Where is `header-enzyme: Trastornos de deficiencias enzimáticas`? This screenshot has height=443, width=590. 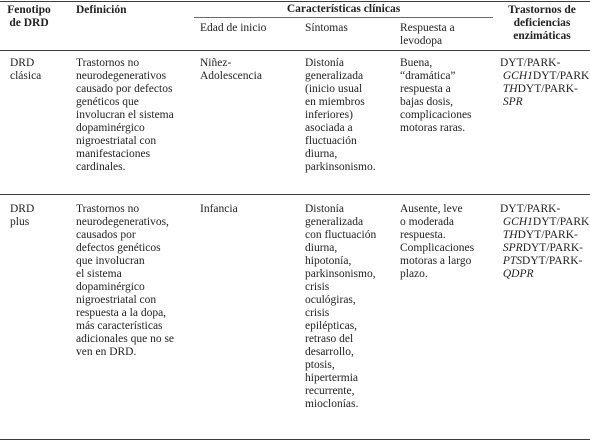
header-enzyme: Trastornos de deficiencias enzimáticas is located at coordinates (542, 23).